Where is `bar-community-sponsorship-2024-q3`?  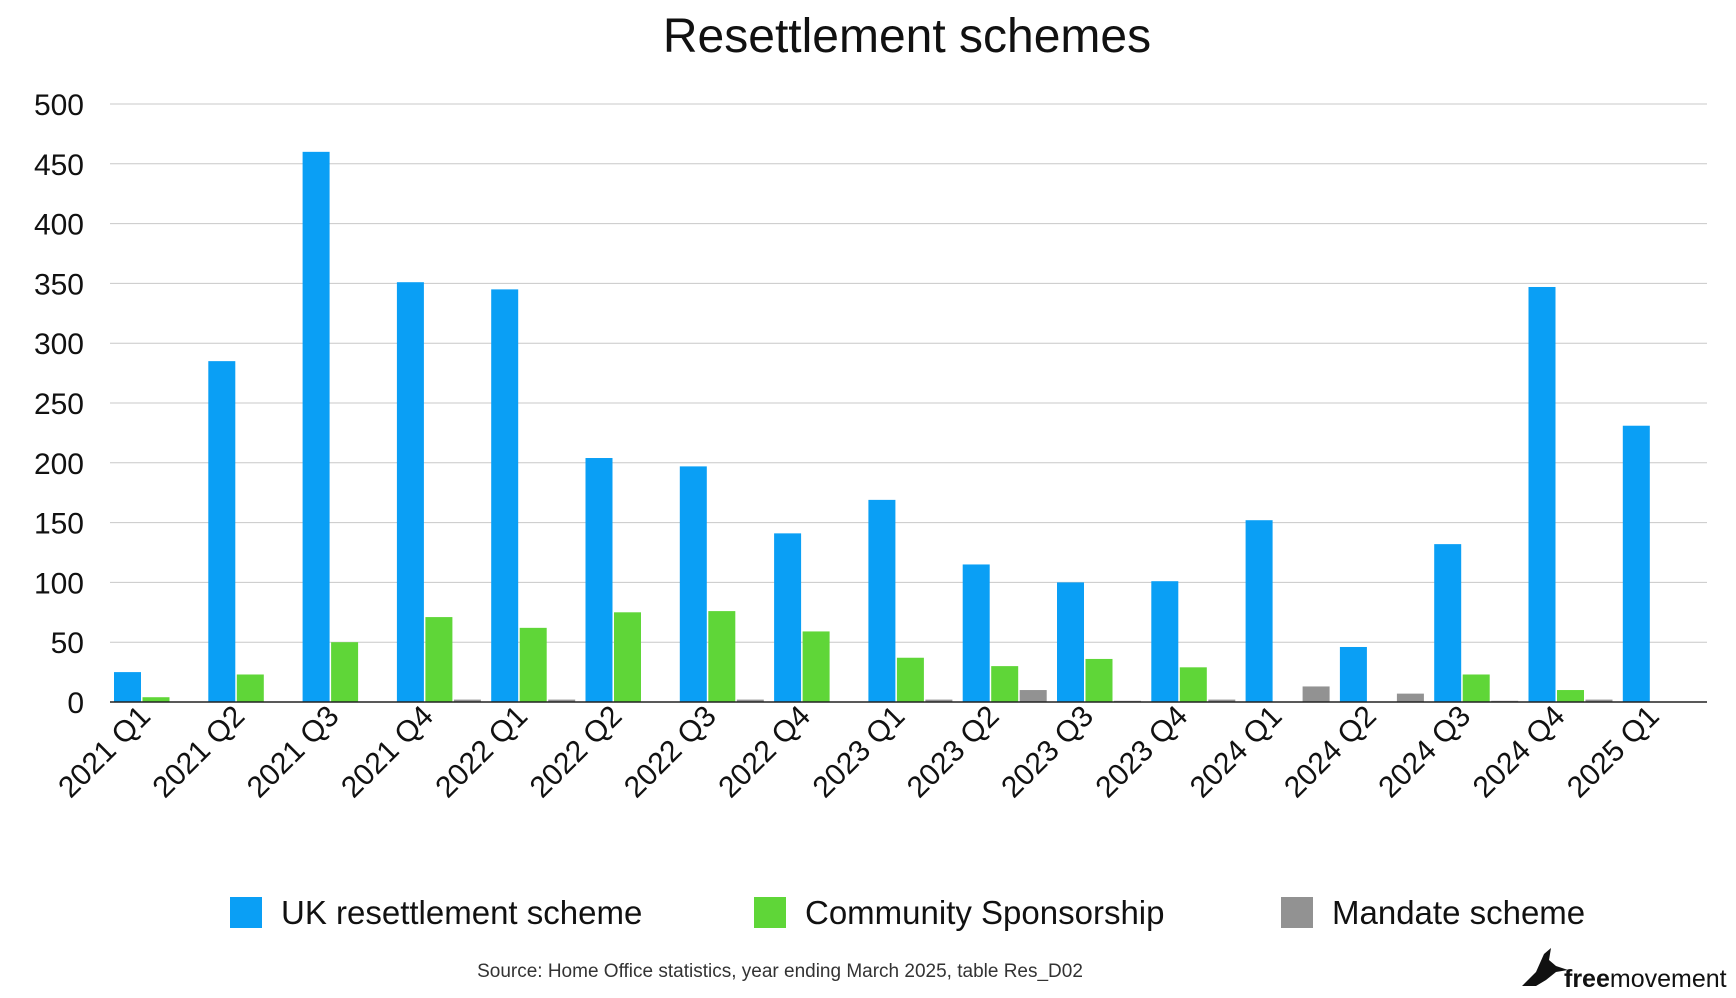 bar-community-sponsorship-2024-q3 is located at coordinates (1476, 688).